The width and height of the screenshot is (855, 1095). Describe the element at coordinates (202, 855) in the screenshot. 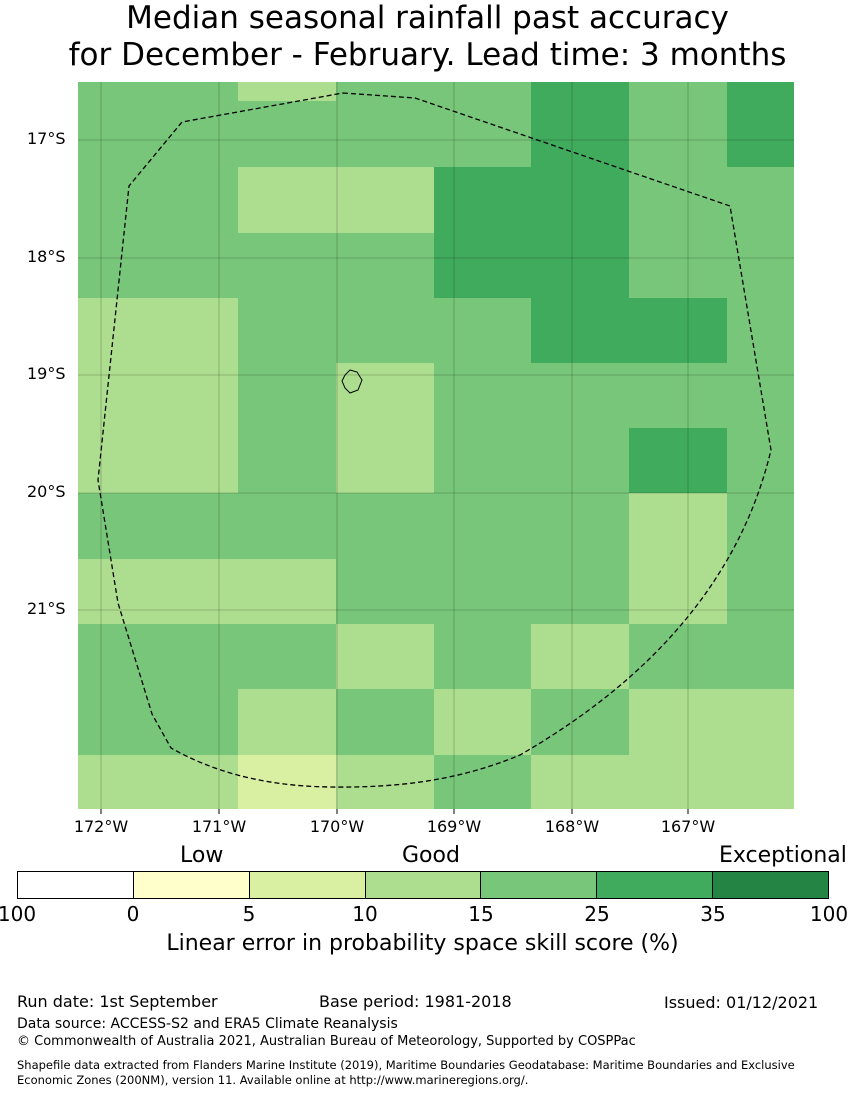

I see `legend-category-low: Low` at that location.